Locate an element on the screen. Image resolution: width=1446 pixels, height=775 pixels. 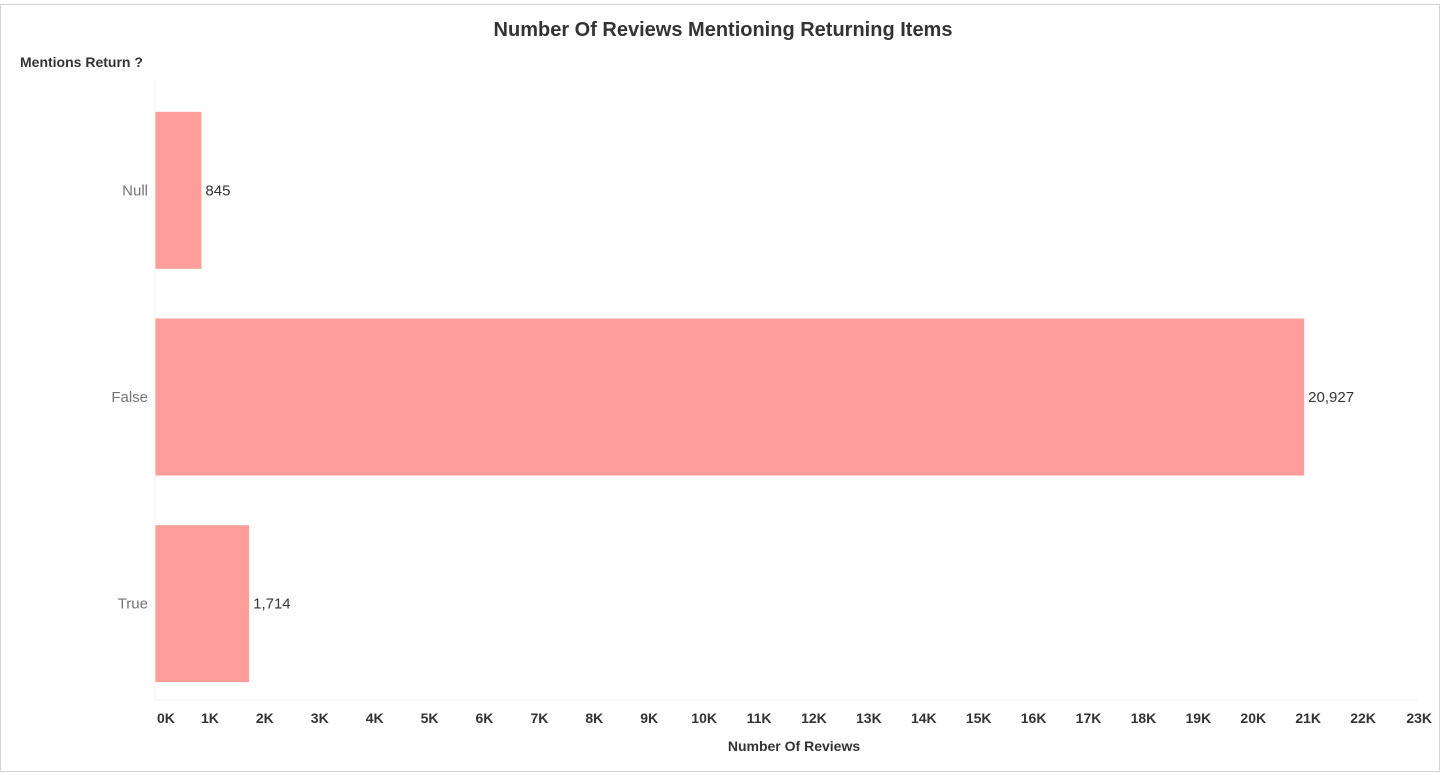
x-tick-label: 6K is located at coordinates (485, 718).